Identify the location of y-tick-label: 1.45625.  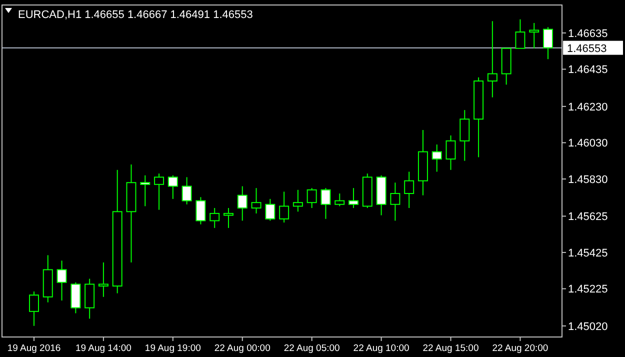
(588, 217).